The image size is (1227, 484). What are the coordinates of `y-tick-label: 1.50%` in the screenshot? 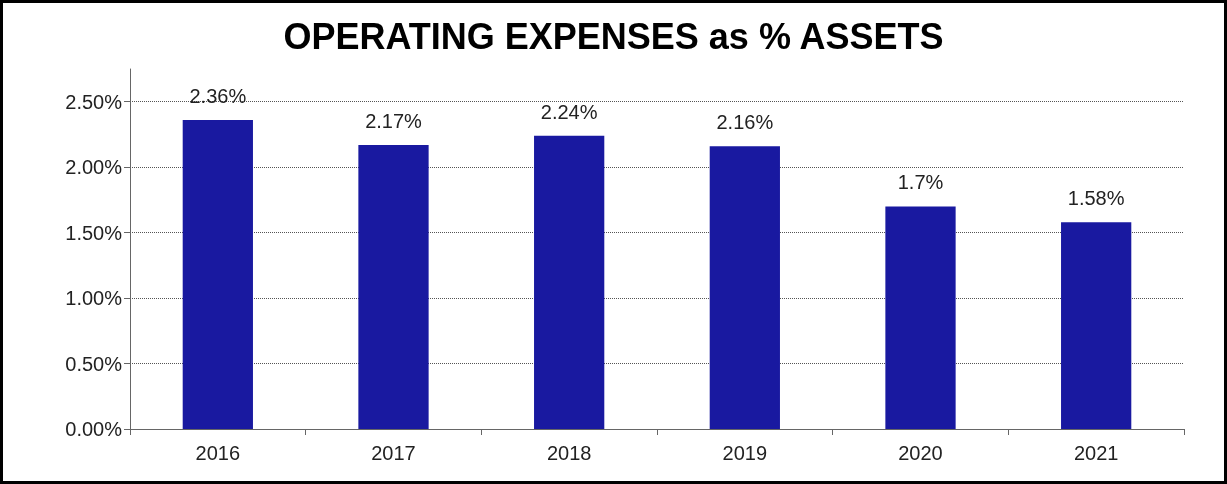 It's located at (94, 232).